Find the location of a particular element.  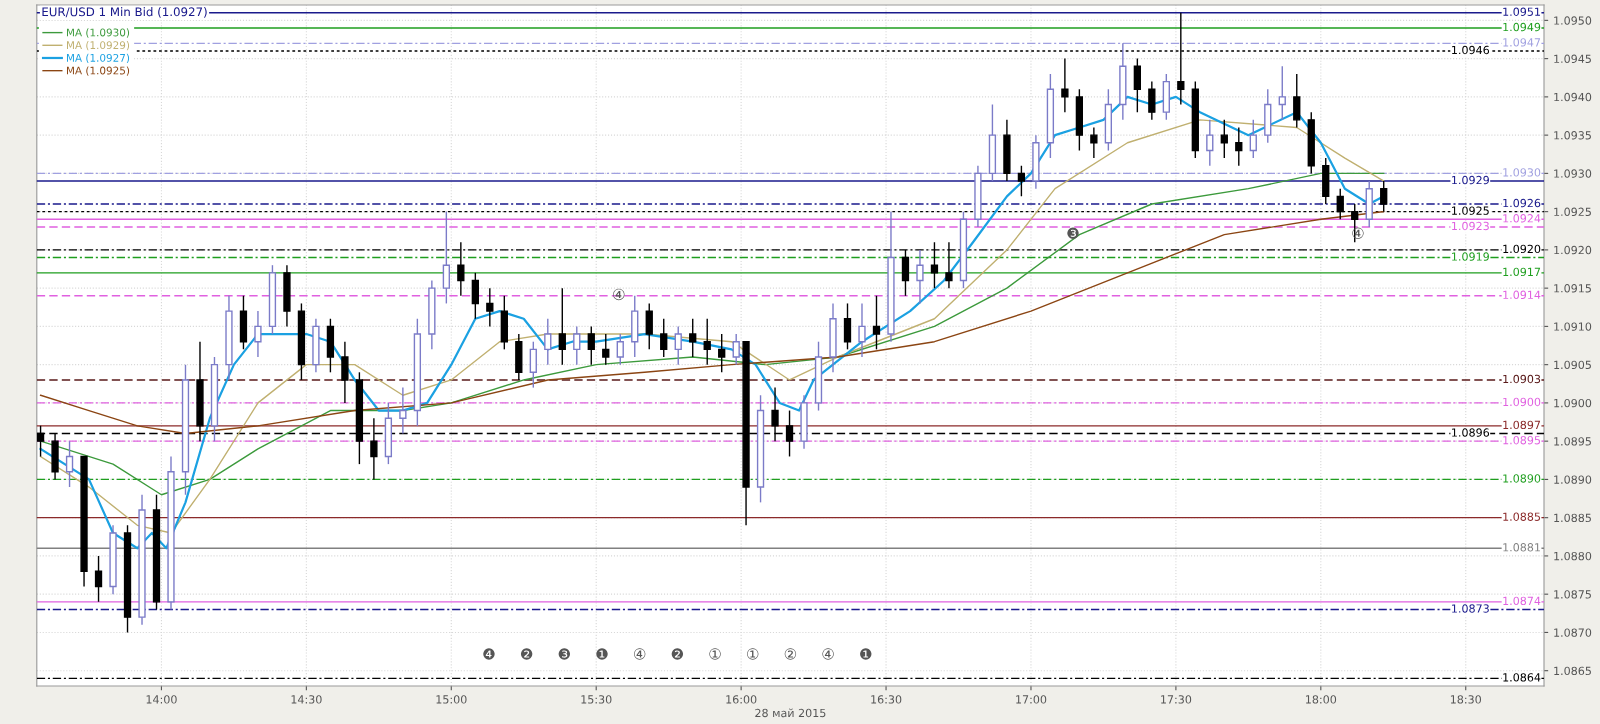

y-tick-label: 1.0945 is located at coordinates (1572, 58).